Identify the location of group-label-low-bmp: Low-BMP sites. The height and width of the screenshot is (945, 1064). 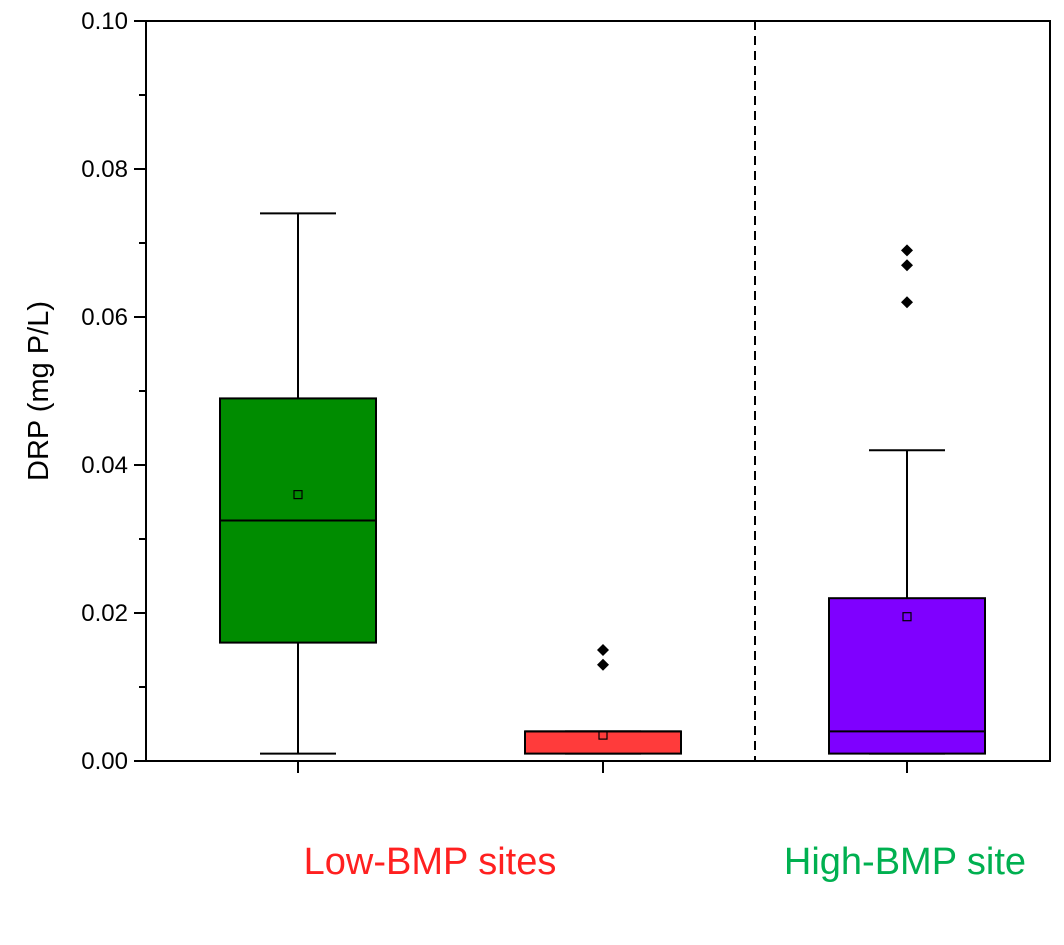
(430, 862).